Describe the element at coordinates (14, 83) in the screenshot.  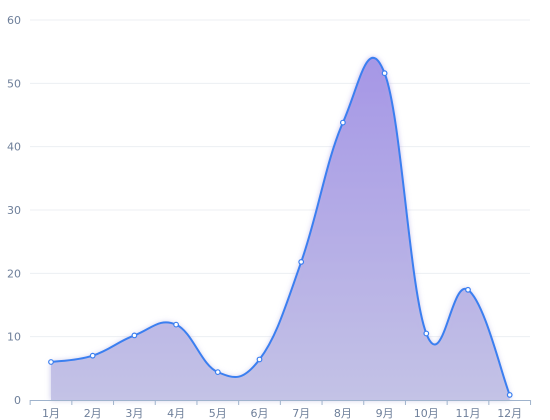
I see `y-tick-label: 50` at that location.